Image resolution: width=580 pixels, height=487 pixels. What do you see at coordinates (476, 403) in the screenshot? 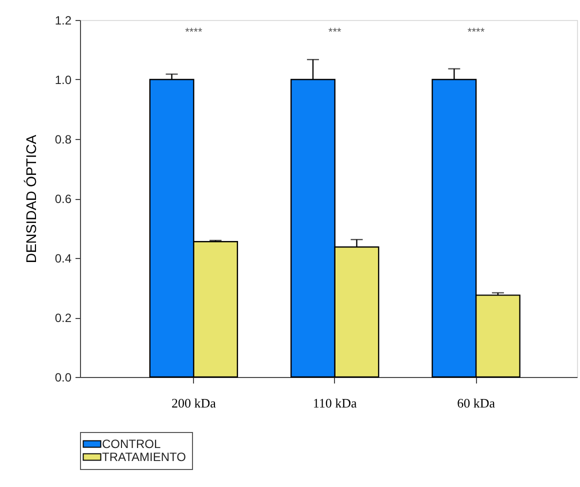
I see `x-tick-label: 60 kDa` at bounding box center [476, 403].